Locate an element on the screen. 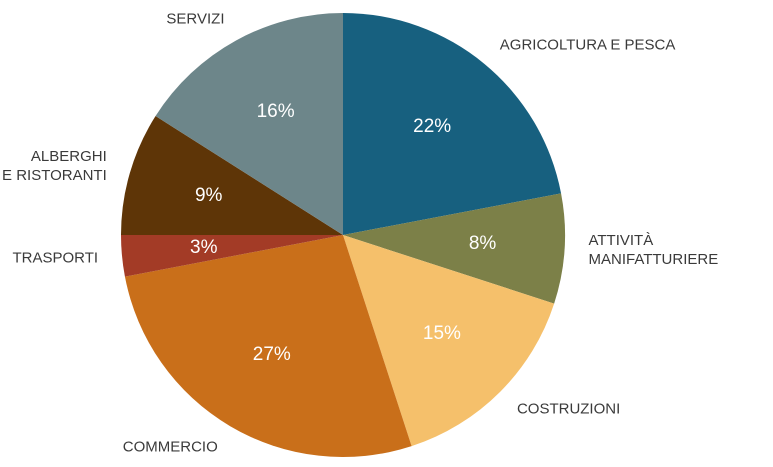 Image resolution: width=773 pixels, height=467 pixels. value-label: 9% is located at coordinates (208, 195).